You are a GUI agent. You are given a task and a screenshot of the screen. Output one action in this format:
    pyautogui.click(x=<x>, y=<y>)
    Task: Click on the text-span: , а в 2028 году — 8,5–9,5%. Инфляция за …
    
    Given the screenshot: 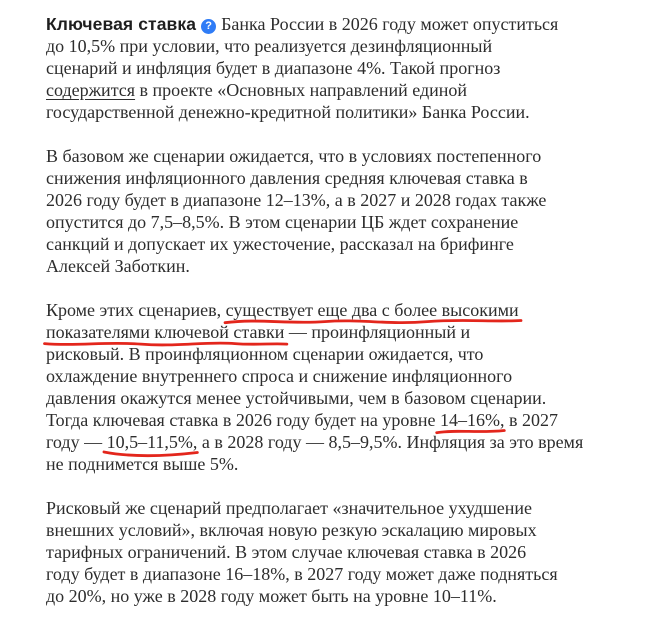 What is the action you would take?
    pyautogui.click(x=388, y=442)
    